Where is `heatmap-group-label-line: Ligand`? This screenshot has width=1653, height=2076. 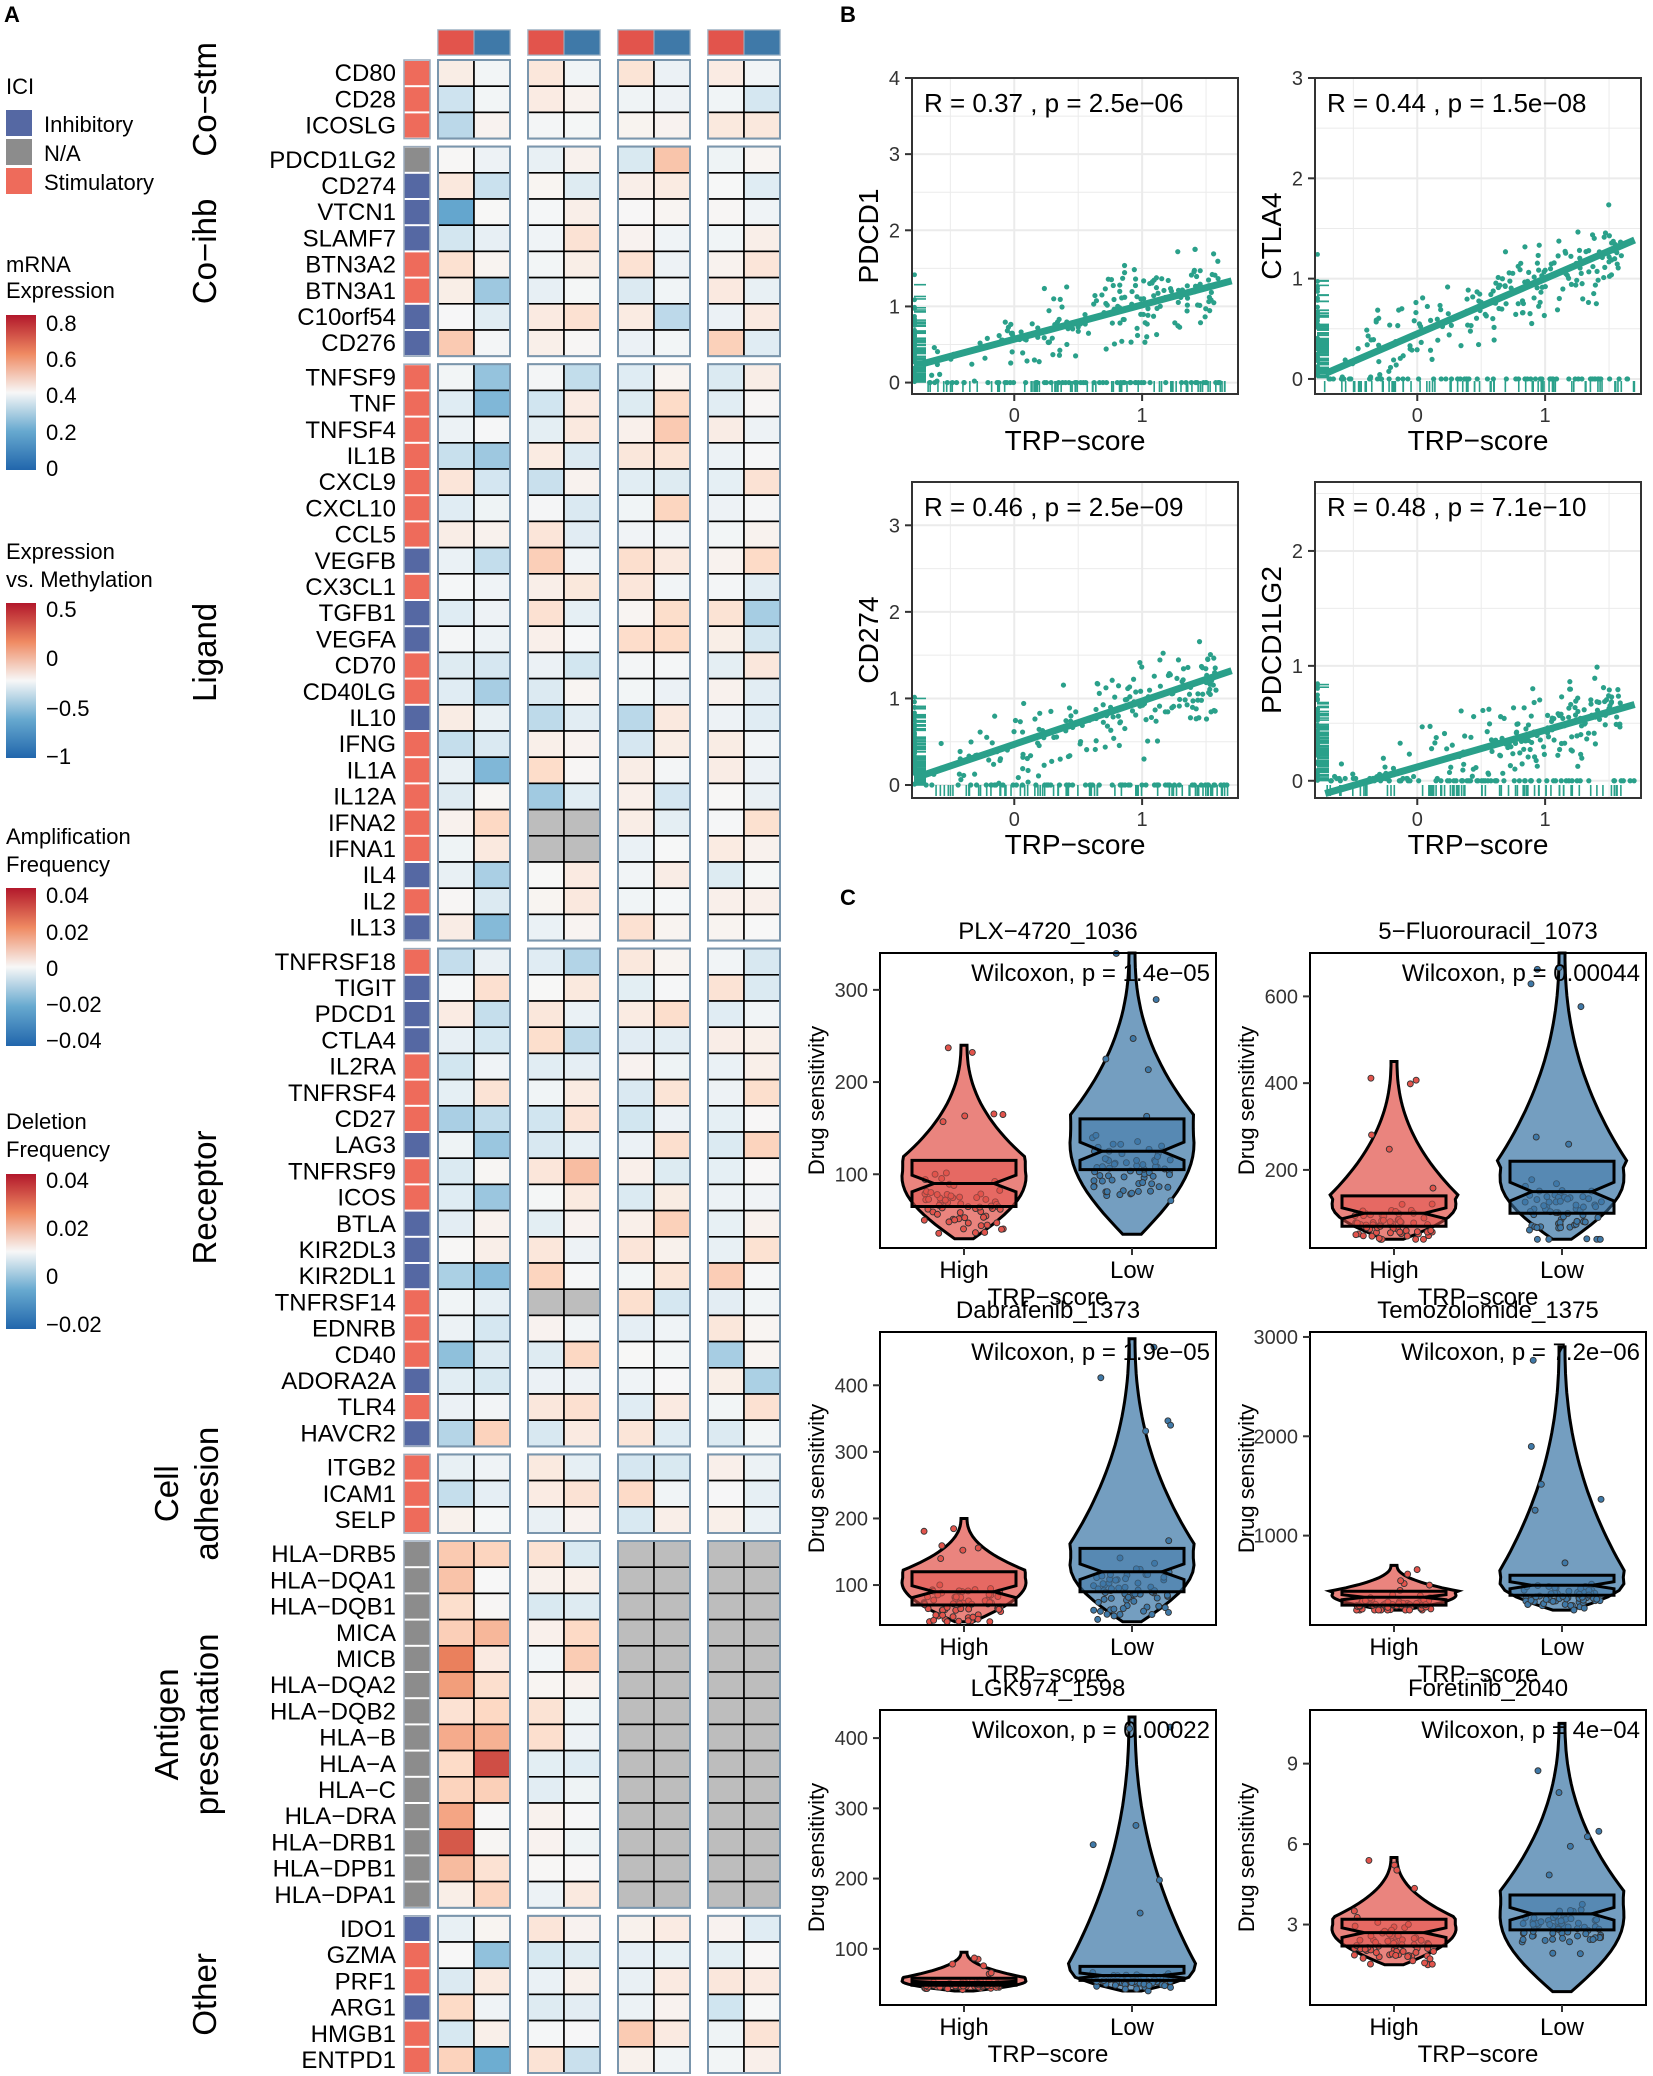
heatmap-group-label-line: Ligand is located at coordinates (204, 652).